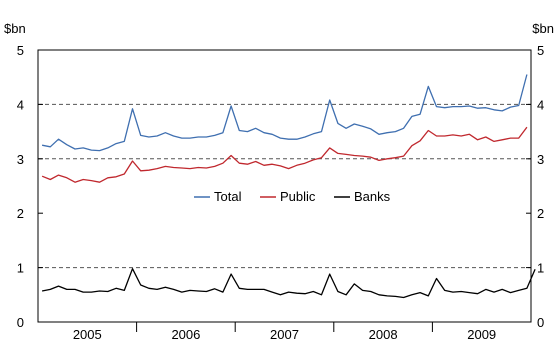  What do you see at coordinates (540, 159) in the screenshot?
I see `y-tick-label-right: 3` at bounding box center [540, 159].